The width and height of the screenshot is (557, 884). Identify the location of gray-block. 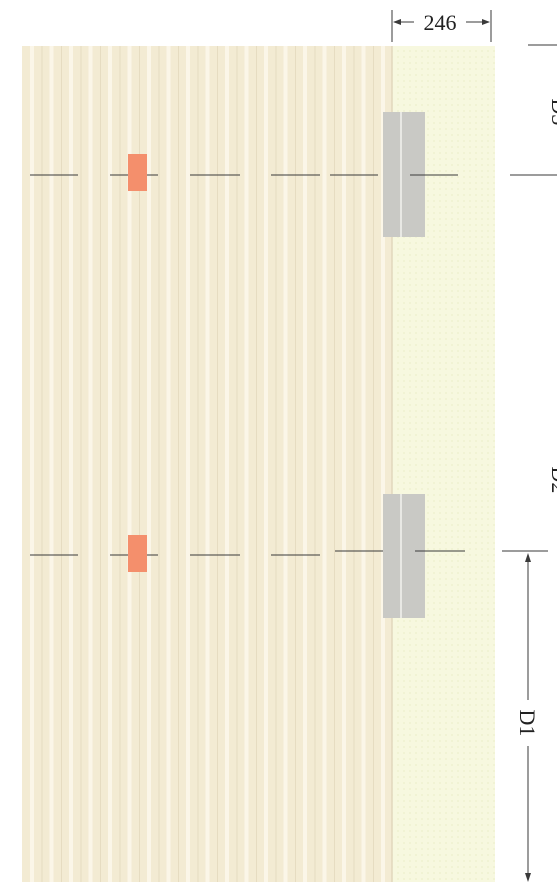
(404, 556).